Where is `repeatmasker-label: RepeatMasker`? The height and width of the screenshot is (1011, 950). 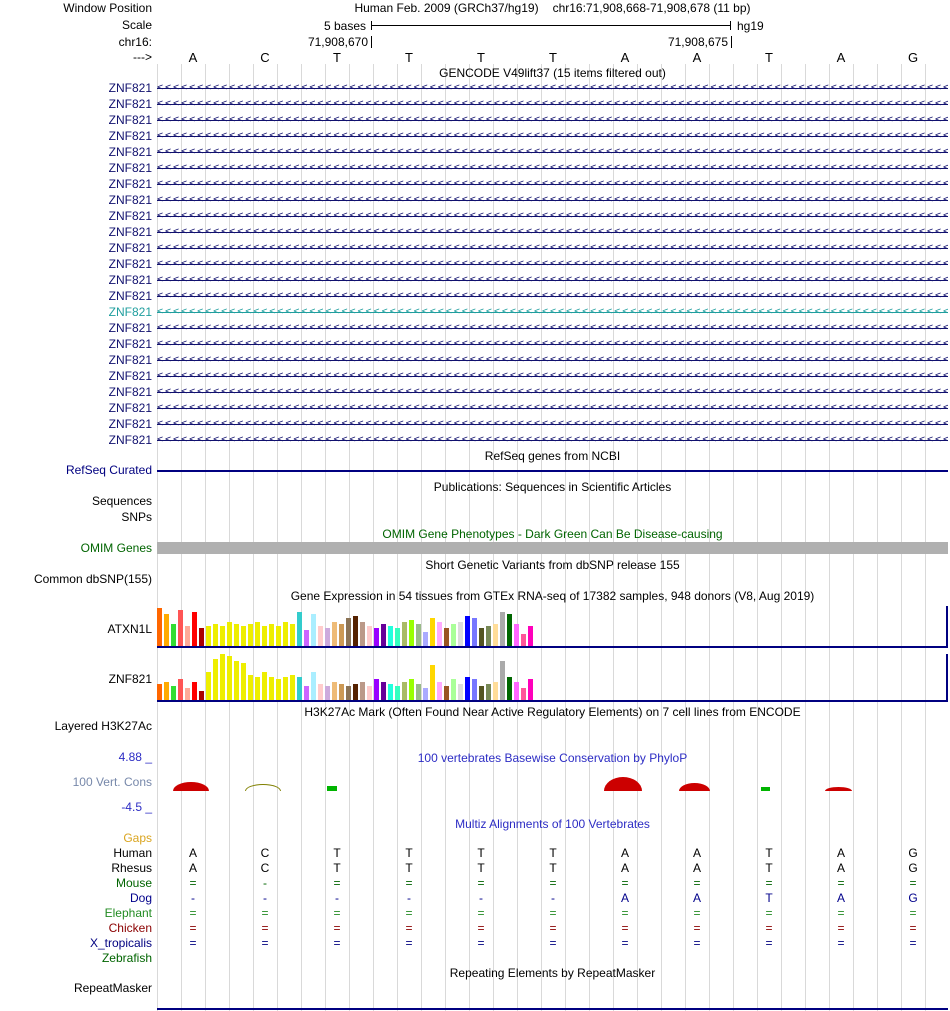 repeatmasker-label: RepeatMasker is located at coordinates (112, 988).